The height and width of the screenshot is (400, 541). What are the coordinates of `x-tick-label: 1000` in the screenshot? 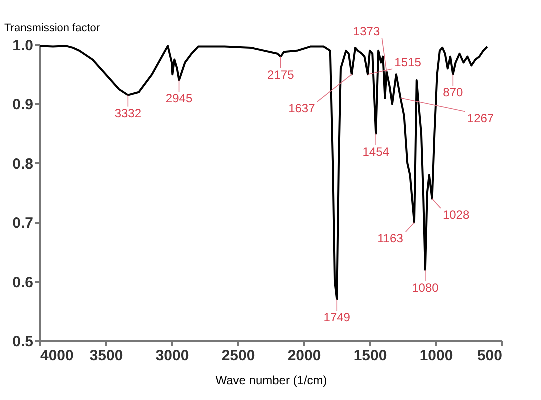 It's located at (437, 356).